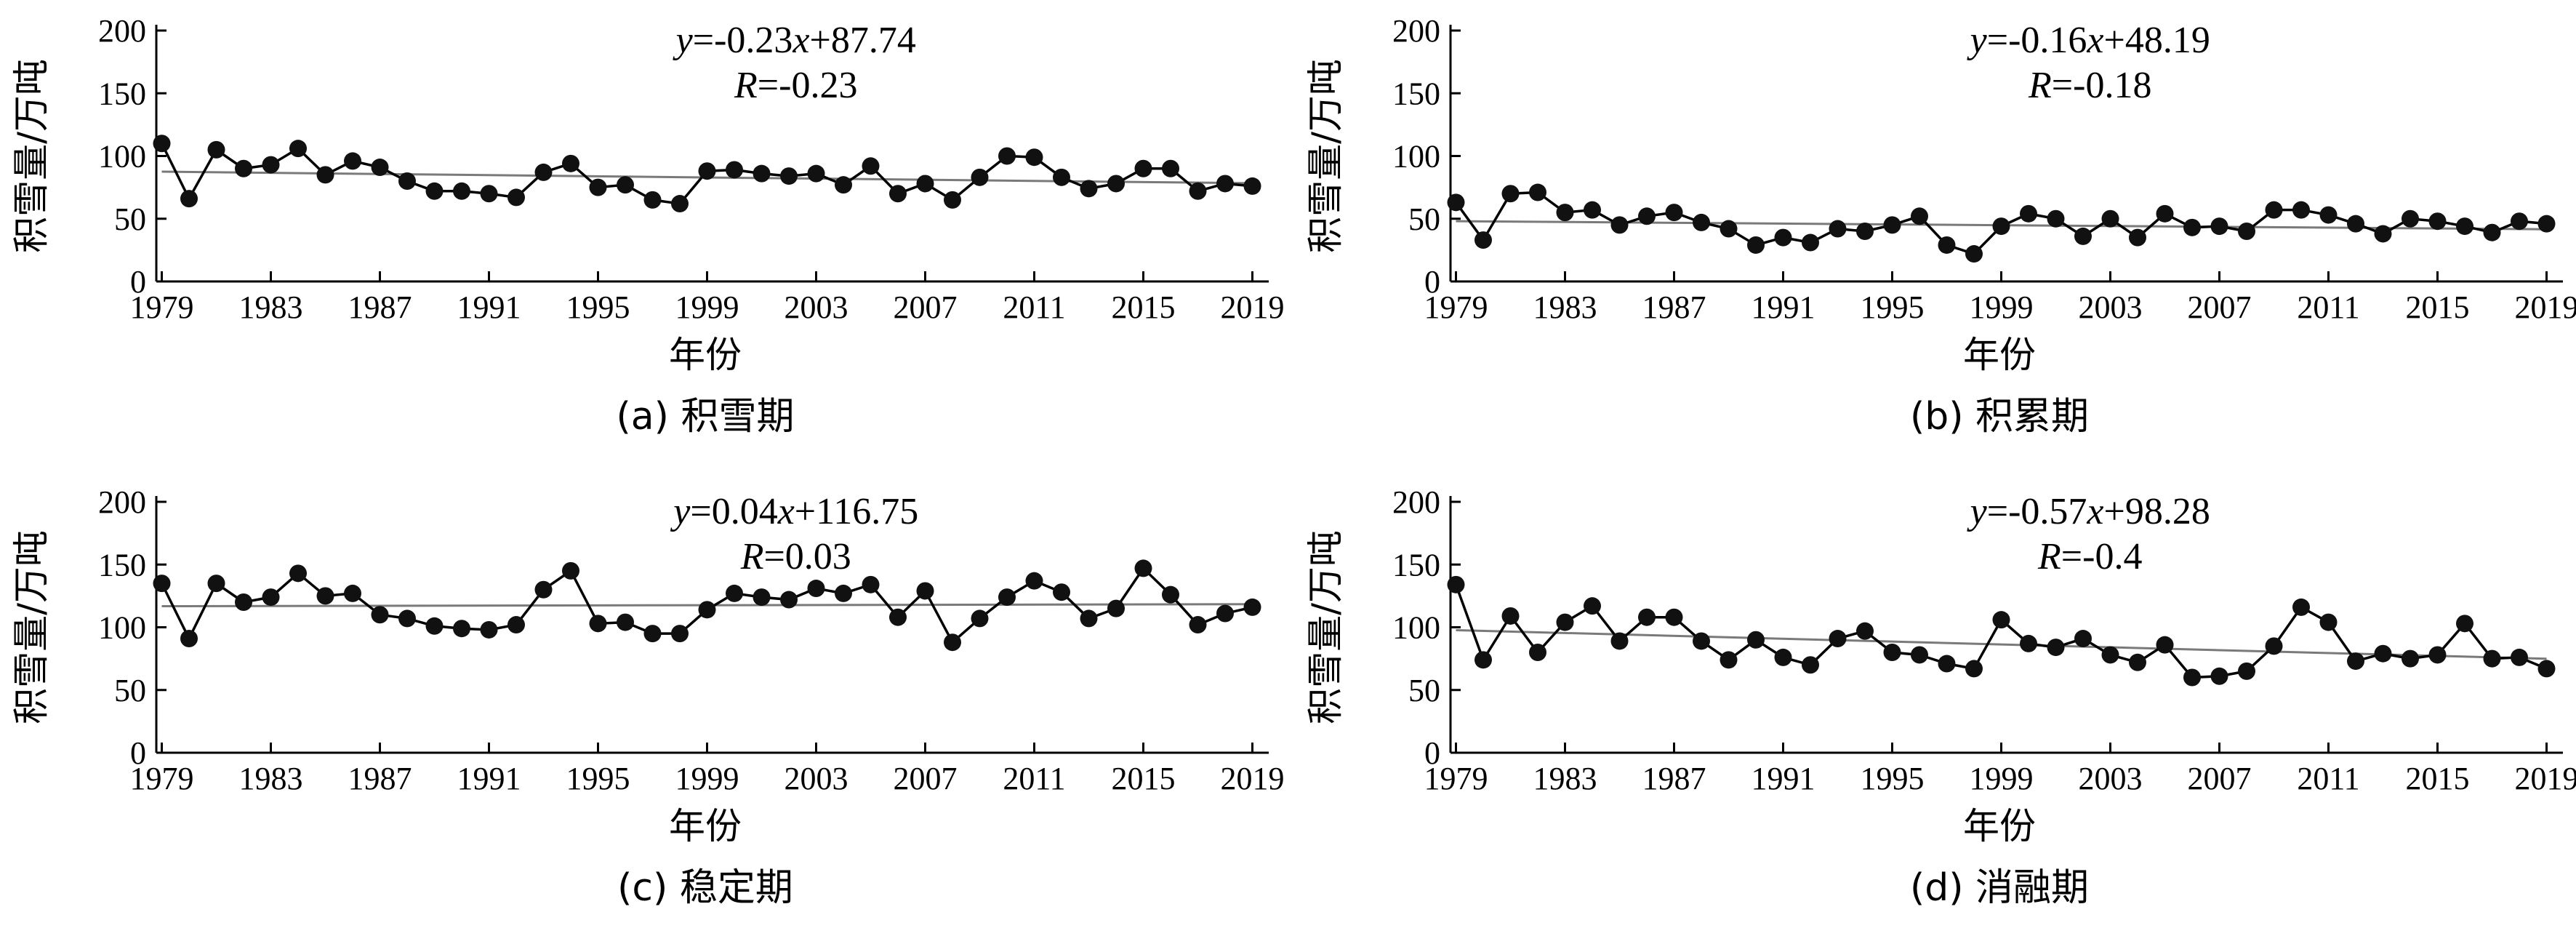 This screenshot has width=2576, height=928. Describe the element at coordinates (122, 93) in the screenshot. I see `y-tick-label: 150` at that location.